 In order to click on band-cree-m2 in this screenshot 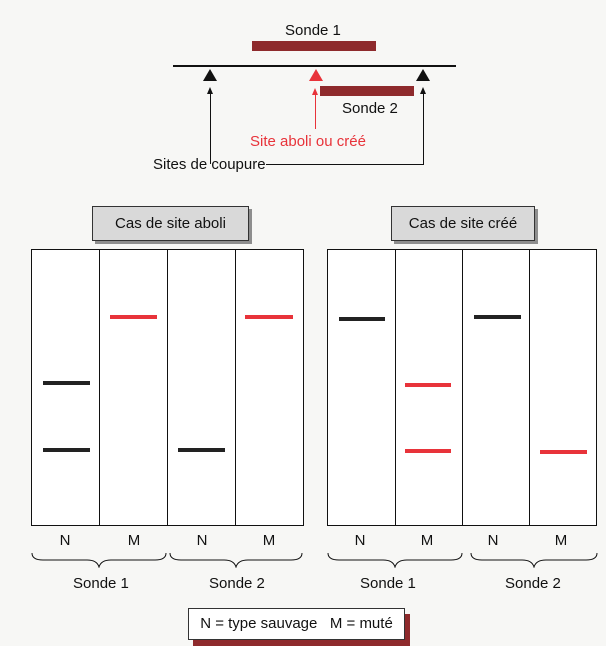, I will do `click(563, 452)`.